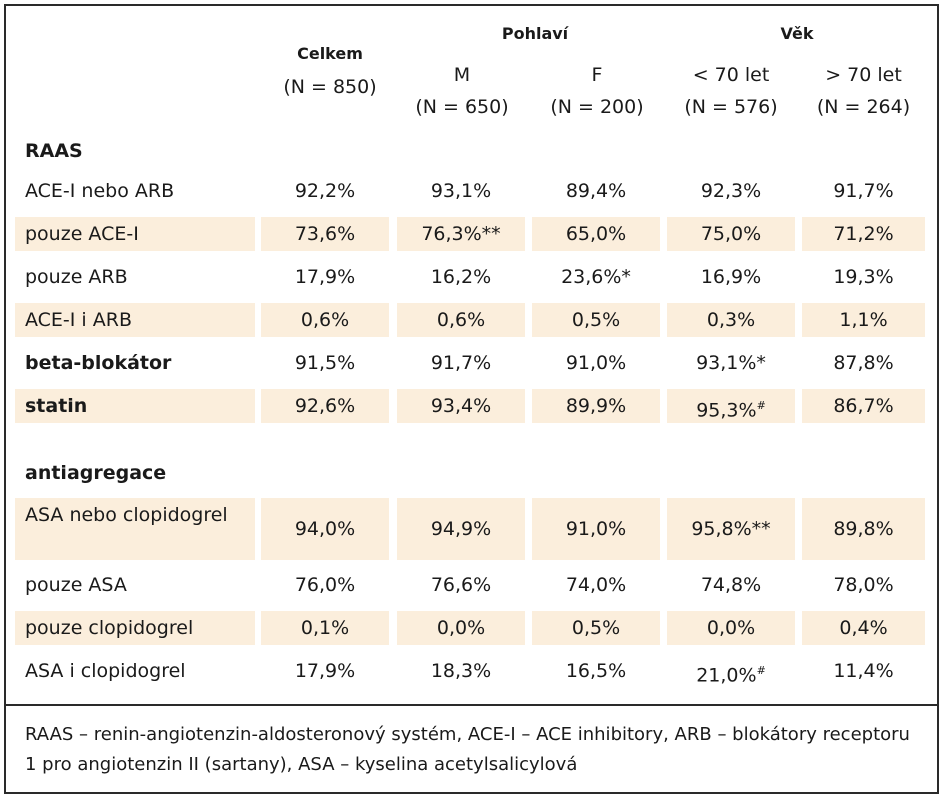  Describe the element at coordinates (731, 107) in the screenshot. I see `header-lt70-n: (N = 576)` at that location.